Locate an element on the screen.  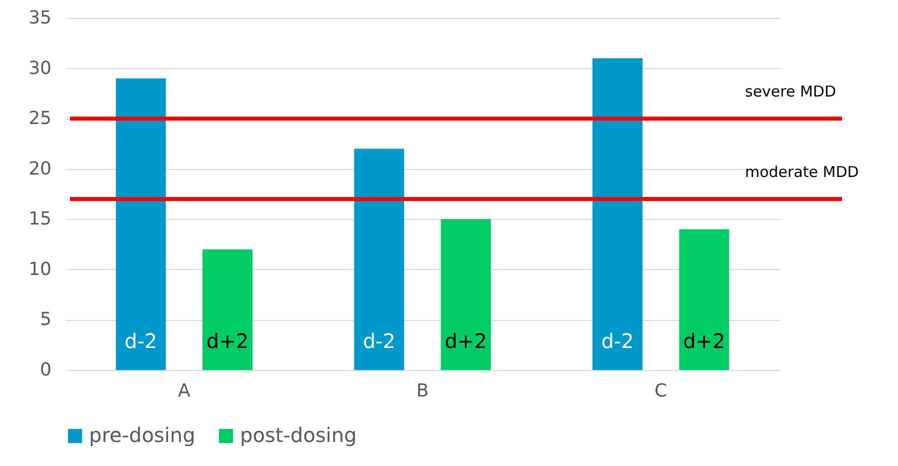
ref-line-label: severe MDD is located at coordinates (790, 91).